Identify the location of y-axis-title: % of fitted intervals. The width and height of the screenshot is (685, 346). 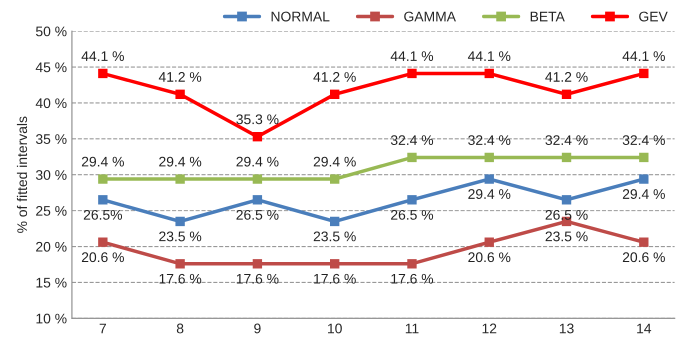
(22, 174).